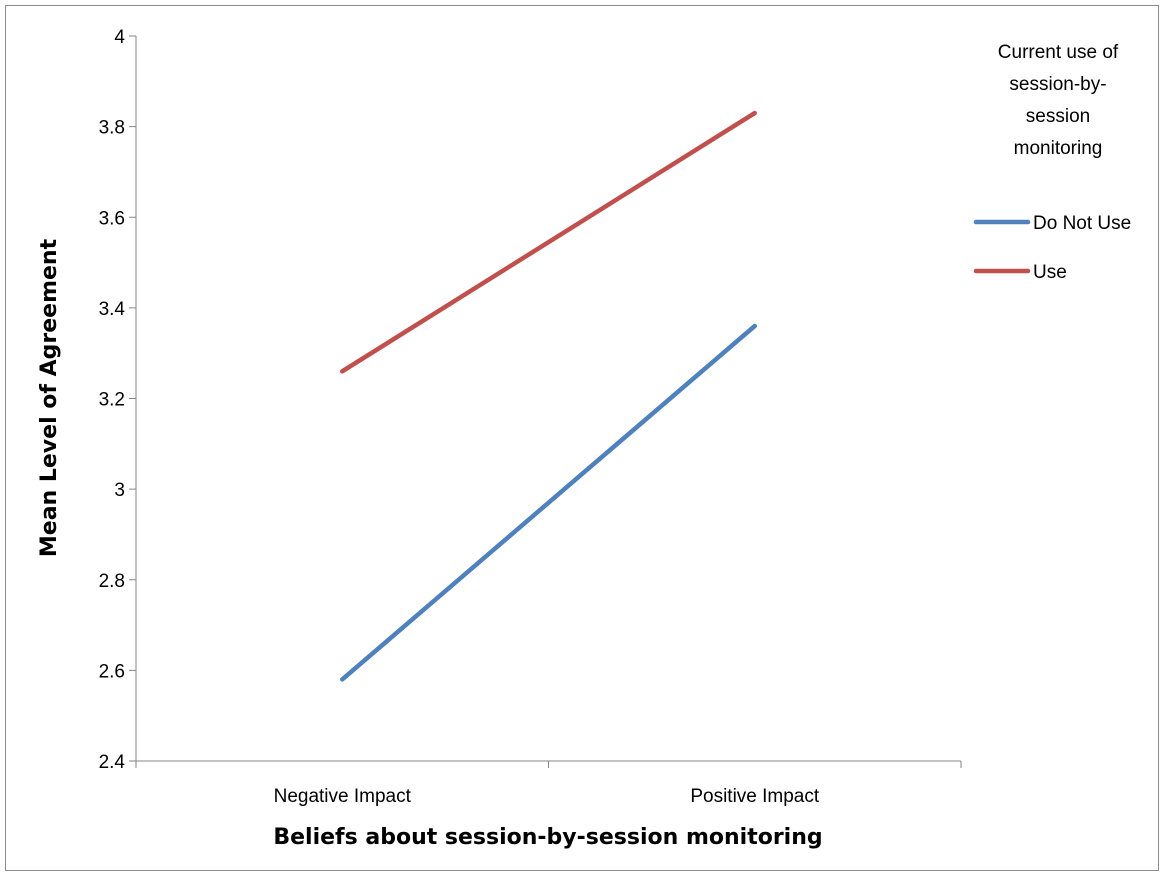 The height and width of the screenshot is (877, 1165). I want to click on y-tick-label: 4, so click(119, 37).